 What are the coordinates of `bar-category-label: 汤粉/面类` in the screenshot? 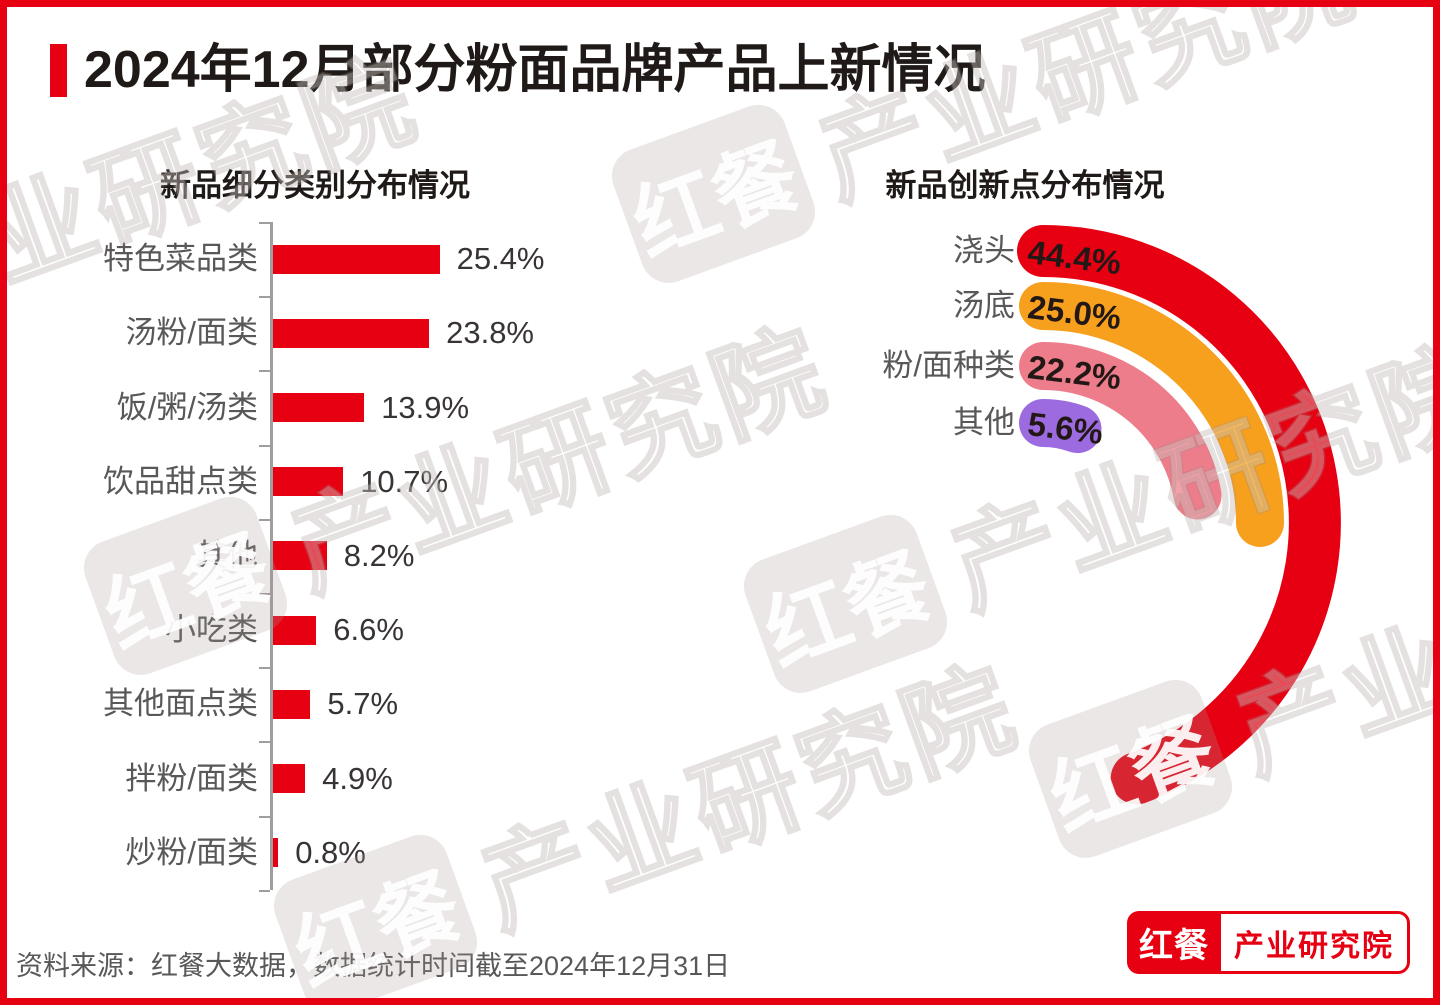 It's located at (191, 333).